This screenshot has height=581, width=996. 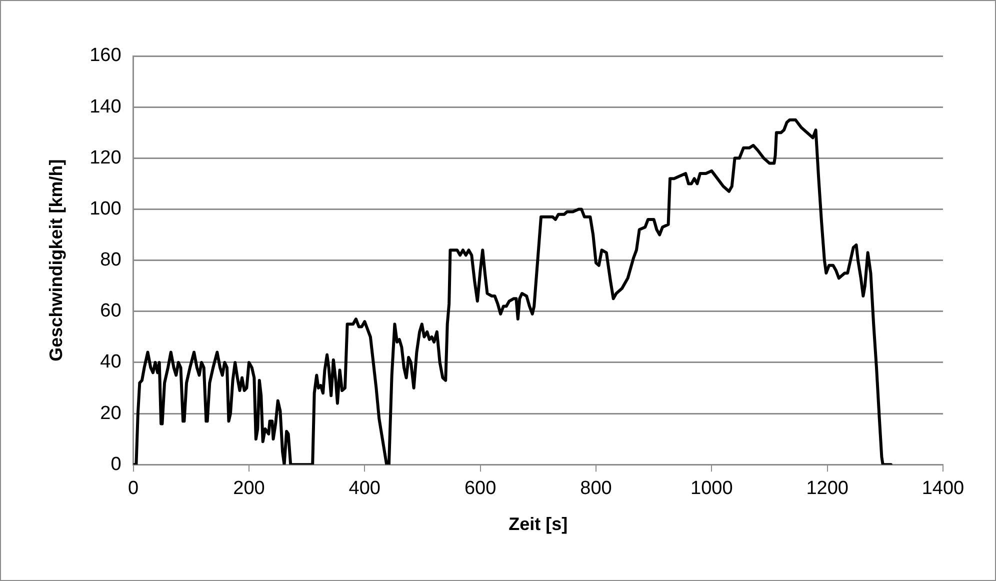 I want to click on x-axis-title: Zeit [s], so click(x=538, y=524).